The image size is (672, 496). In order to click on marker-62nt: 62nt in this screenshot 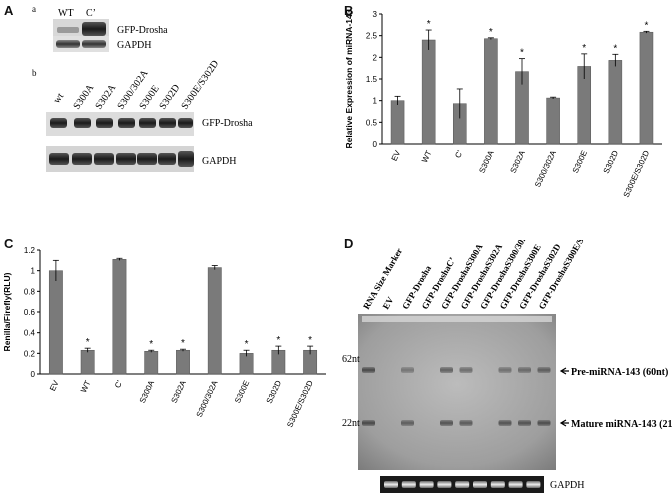, I will do `click(351, 359)`.